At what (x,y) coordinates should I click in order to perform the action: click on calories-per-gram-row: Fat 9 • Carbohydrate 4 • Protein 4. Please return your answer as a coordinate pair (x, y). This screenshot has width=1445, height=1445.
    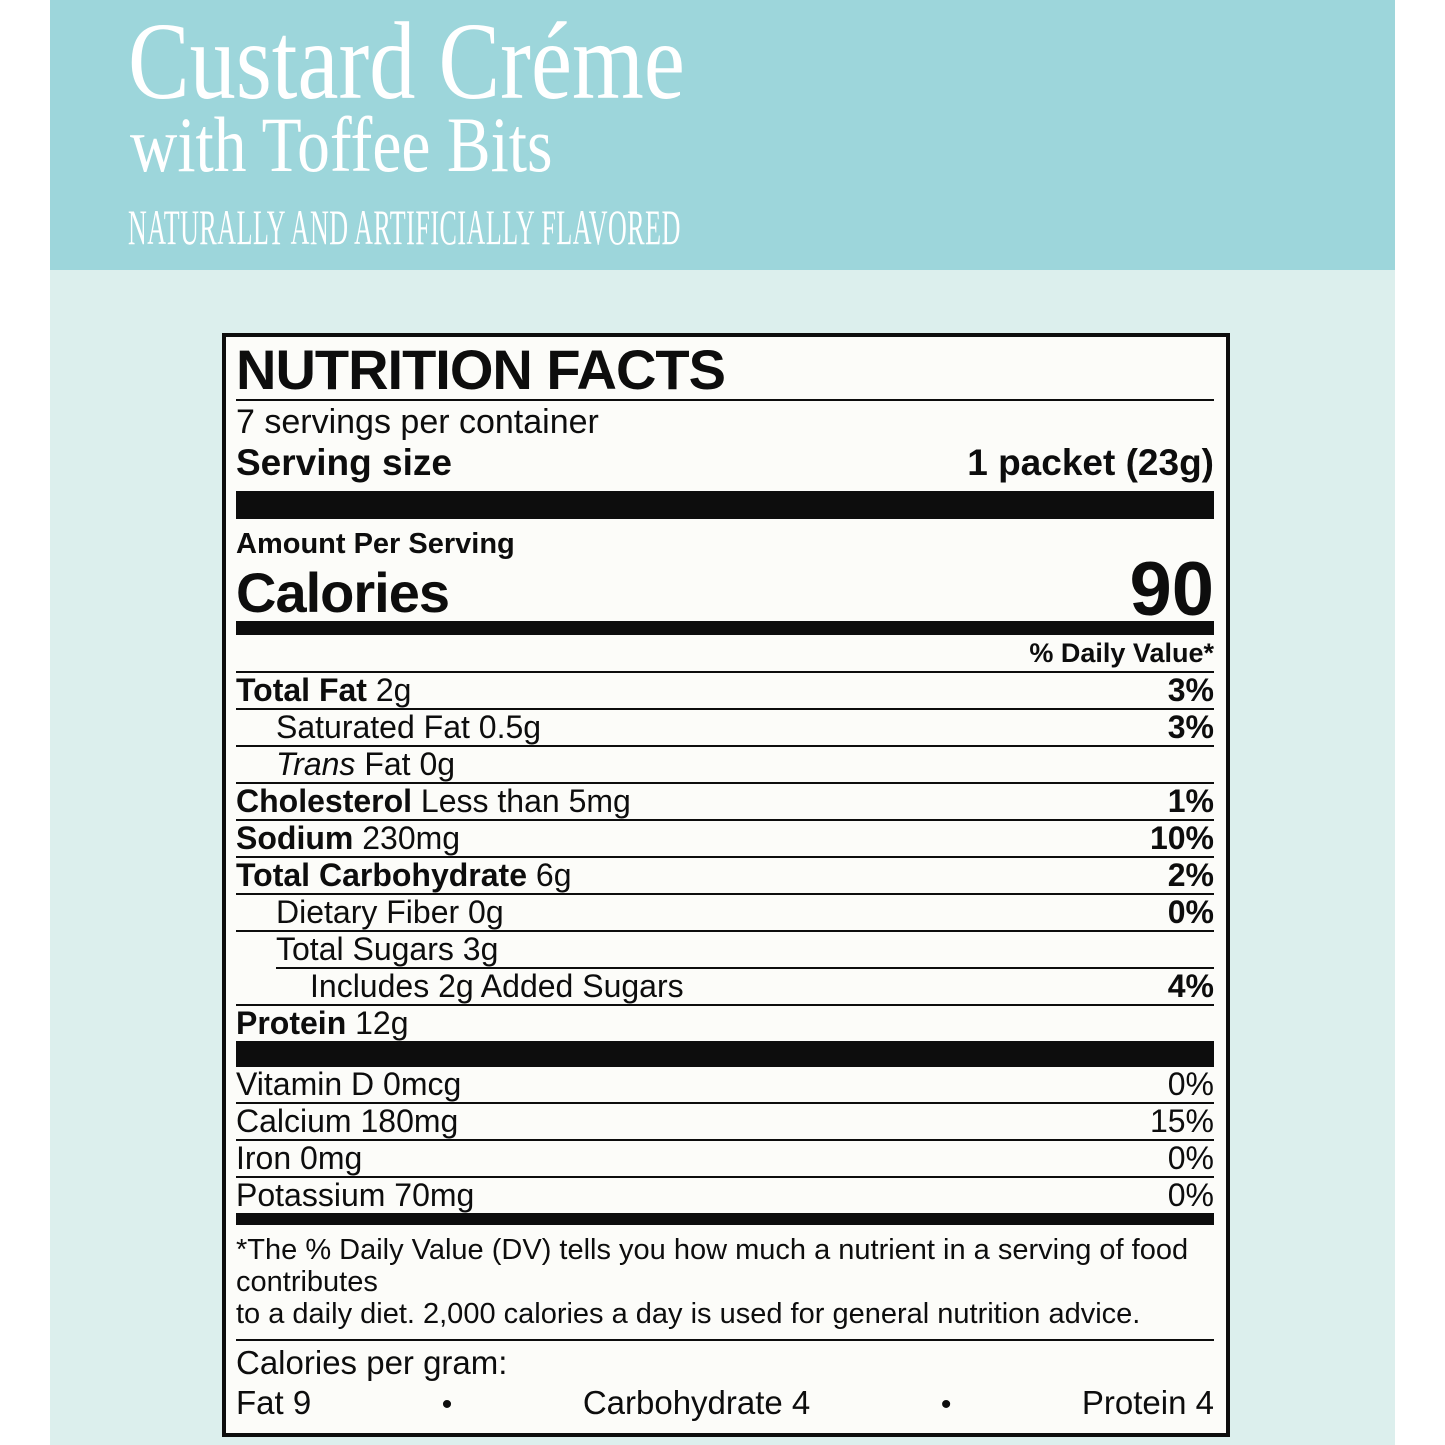
    Looking at the image, I should click on (725, 1409).